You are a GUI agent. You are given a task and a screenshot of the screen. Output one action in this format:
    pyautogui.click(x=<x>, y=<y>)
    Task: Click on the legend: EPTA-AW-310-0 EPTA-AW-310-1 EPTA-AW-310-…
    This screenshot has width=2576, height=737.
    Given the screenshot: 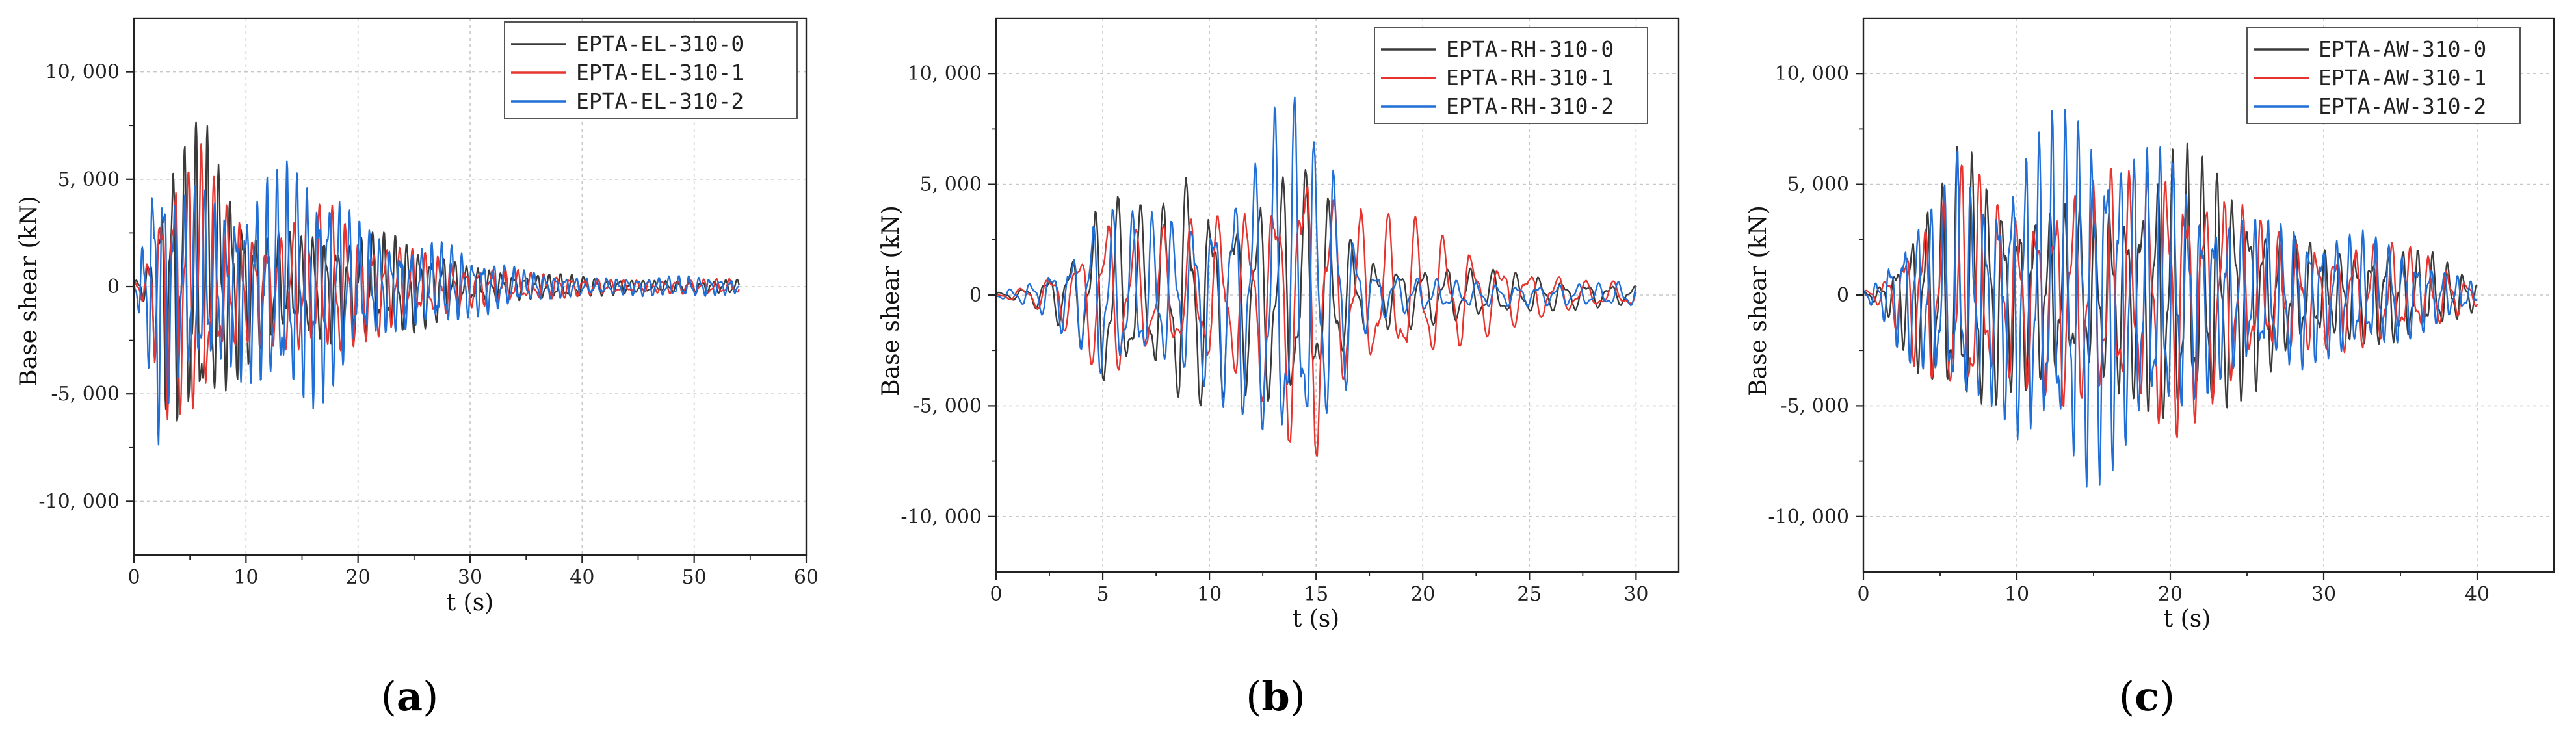 What is the action you would take?
    pyautogui.click(x=2383, y=76)
    